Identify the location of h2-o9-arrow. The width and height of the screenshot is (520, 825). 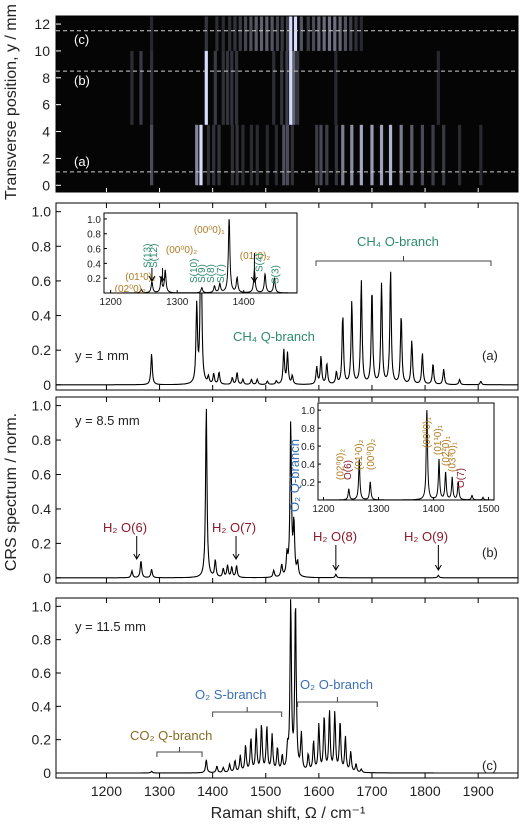
(438, 558).